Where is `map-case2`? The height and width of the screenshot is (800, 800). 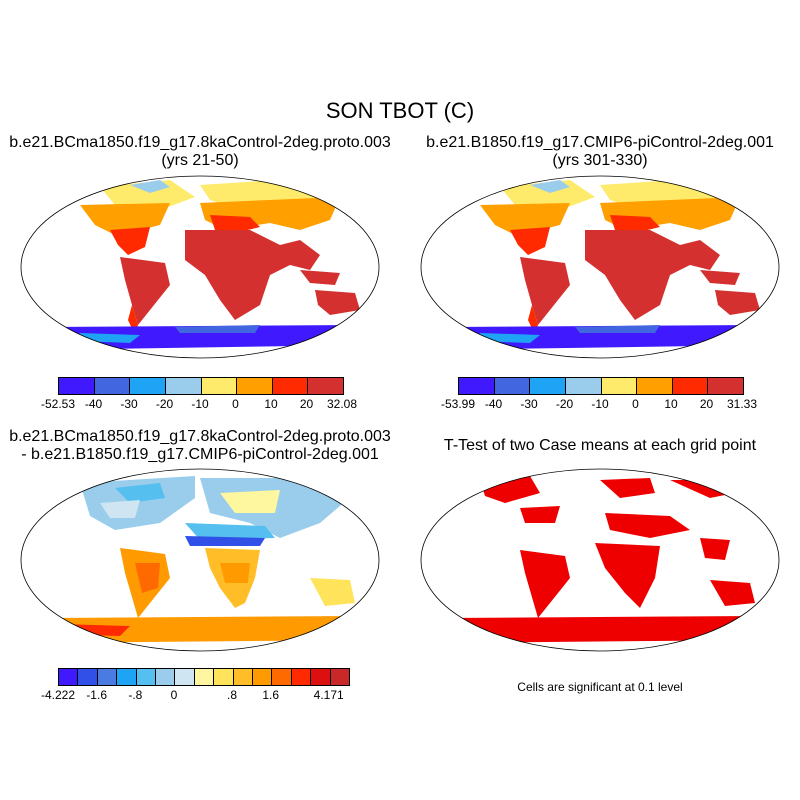
map-case2 is located at coordinates (600, 267).